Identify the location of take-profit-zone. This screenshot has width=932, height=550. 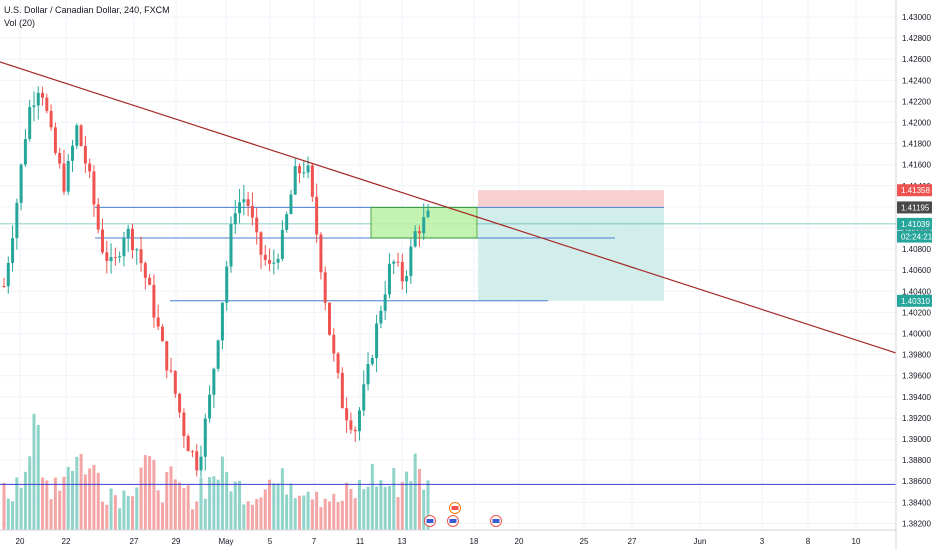
(571, 254).